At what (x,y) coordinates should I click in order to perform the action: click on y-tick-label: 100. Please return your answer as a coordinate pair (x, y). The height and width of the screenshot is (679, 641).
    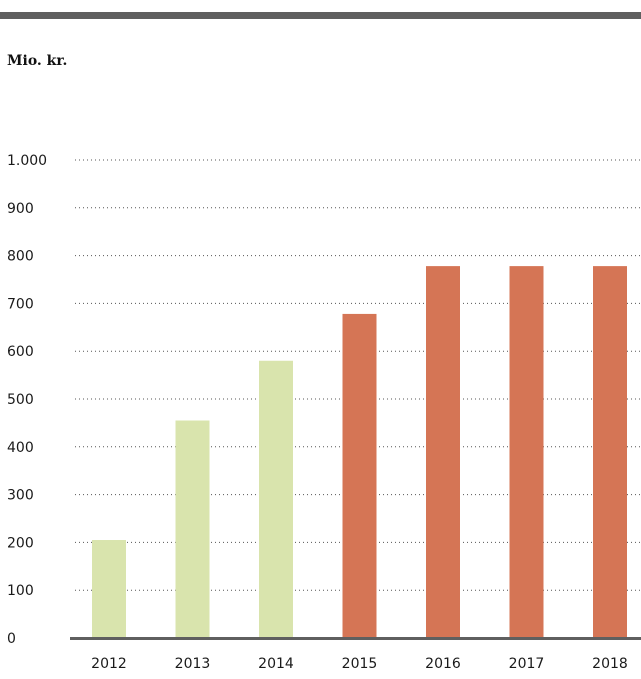
    Looking at the image, I should click on (20, 591).